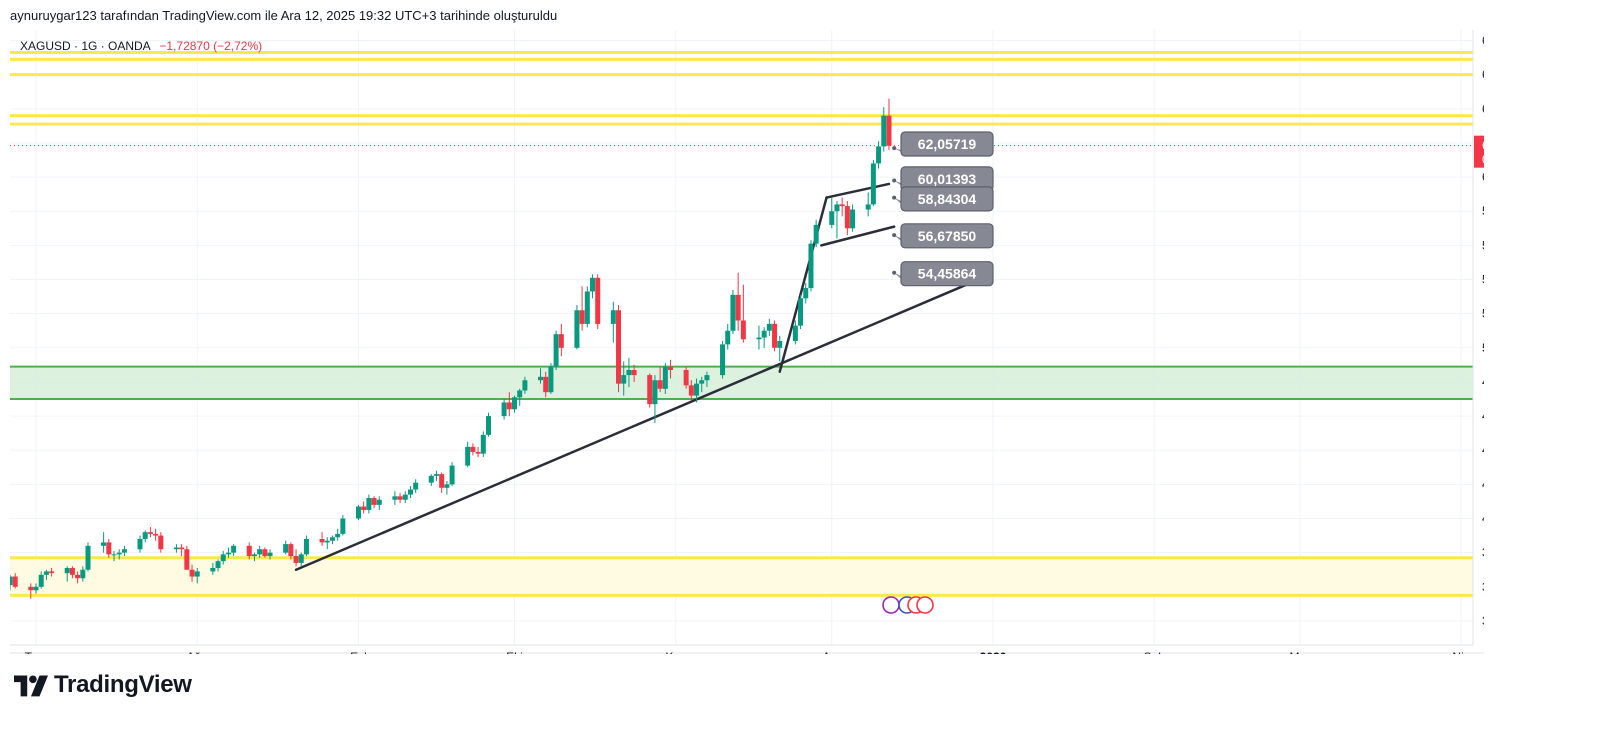 The width and height of the screenshot is (1600, 733). I want to click on tradingview-brand: TradingView, so click(103, 685).